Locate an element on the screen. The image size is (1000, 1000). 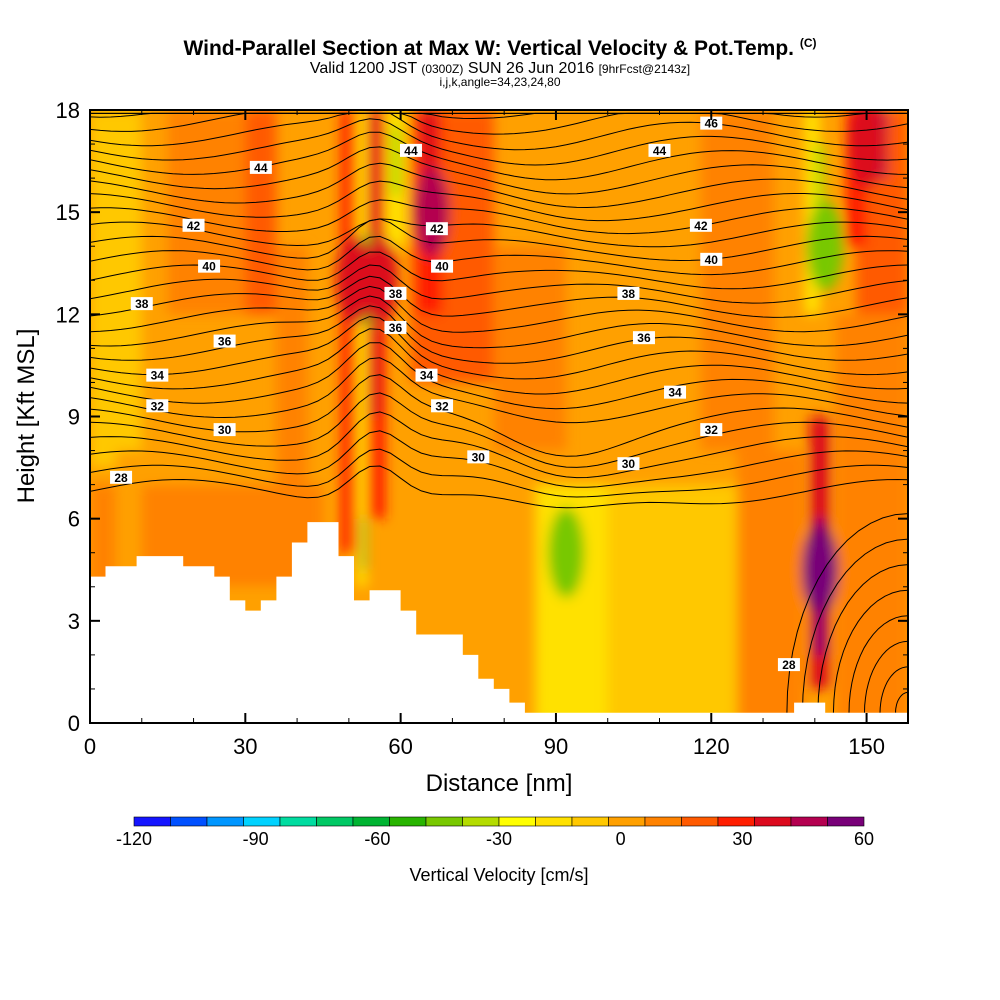
contour-label: 30 is located at coordinates (628, 464).